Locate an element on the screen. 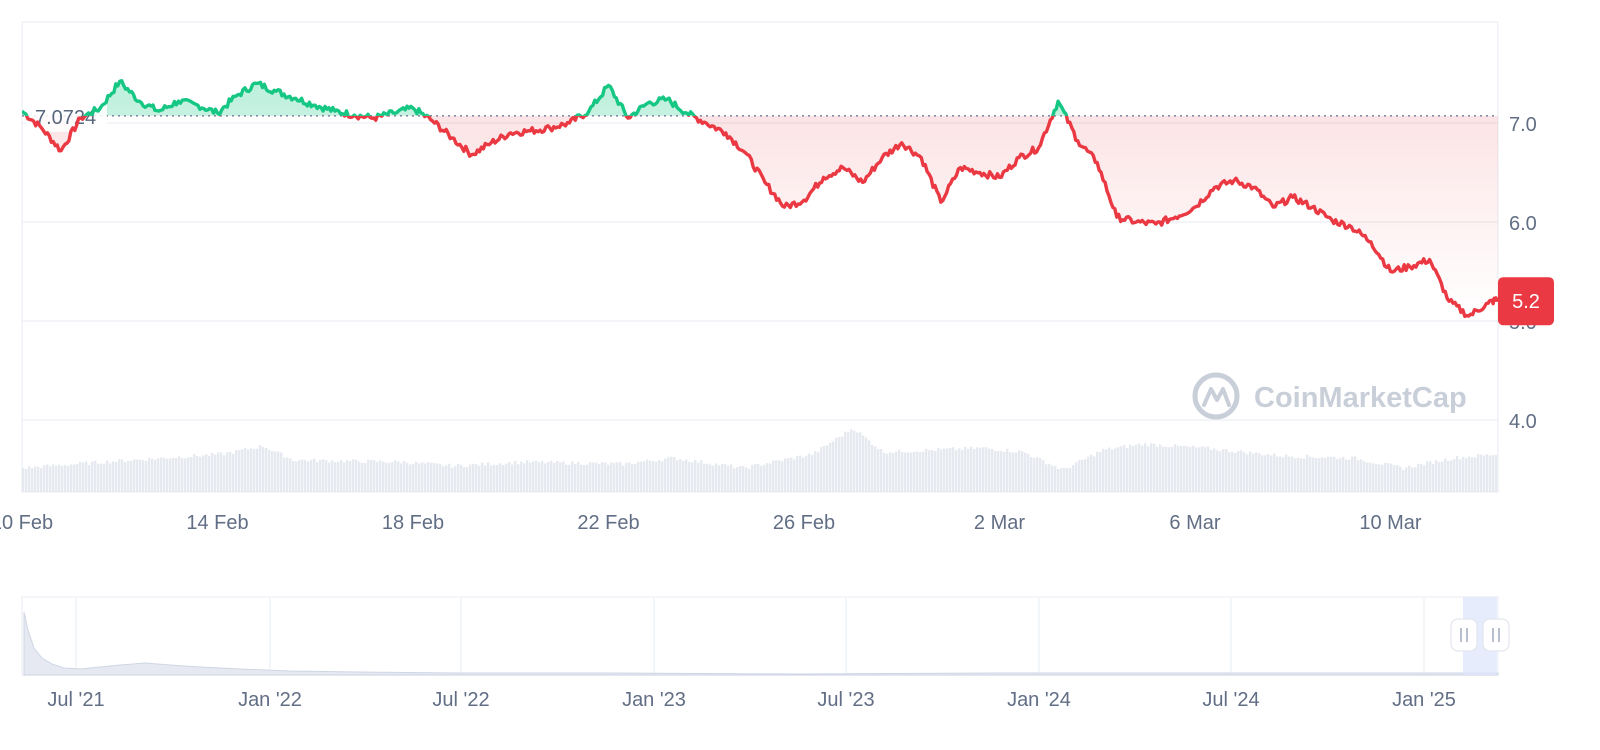  navigator-tick-label: Jan '22 is located at coordinates (270, 700).